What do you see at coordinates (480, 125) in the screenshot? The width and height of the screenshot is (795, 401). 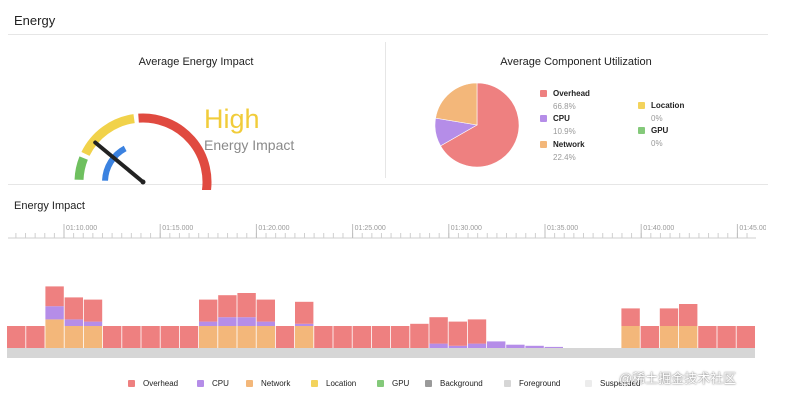 I see `pie-slice-overhead` at bounding box center [480, 125].